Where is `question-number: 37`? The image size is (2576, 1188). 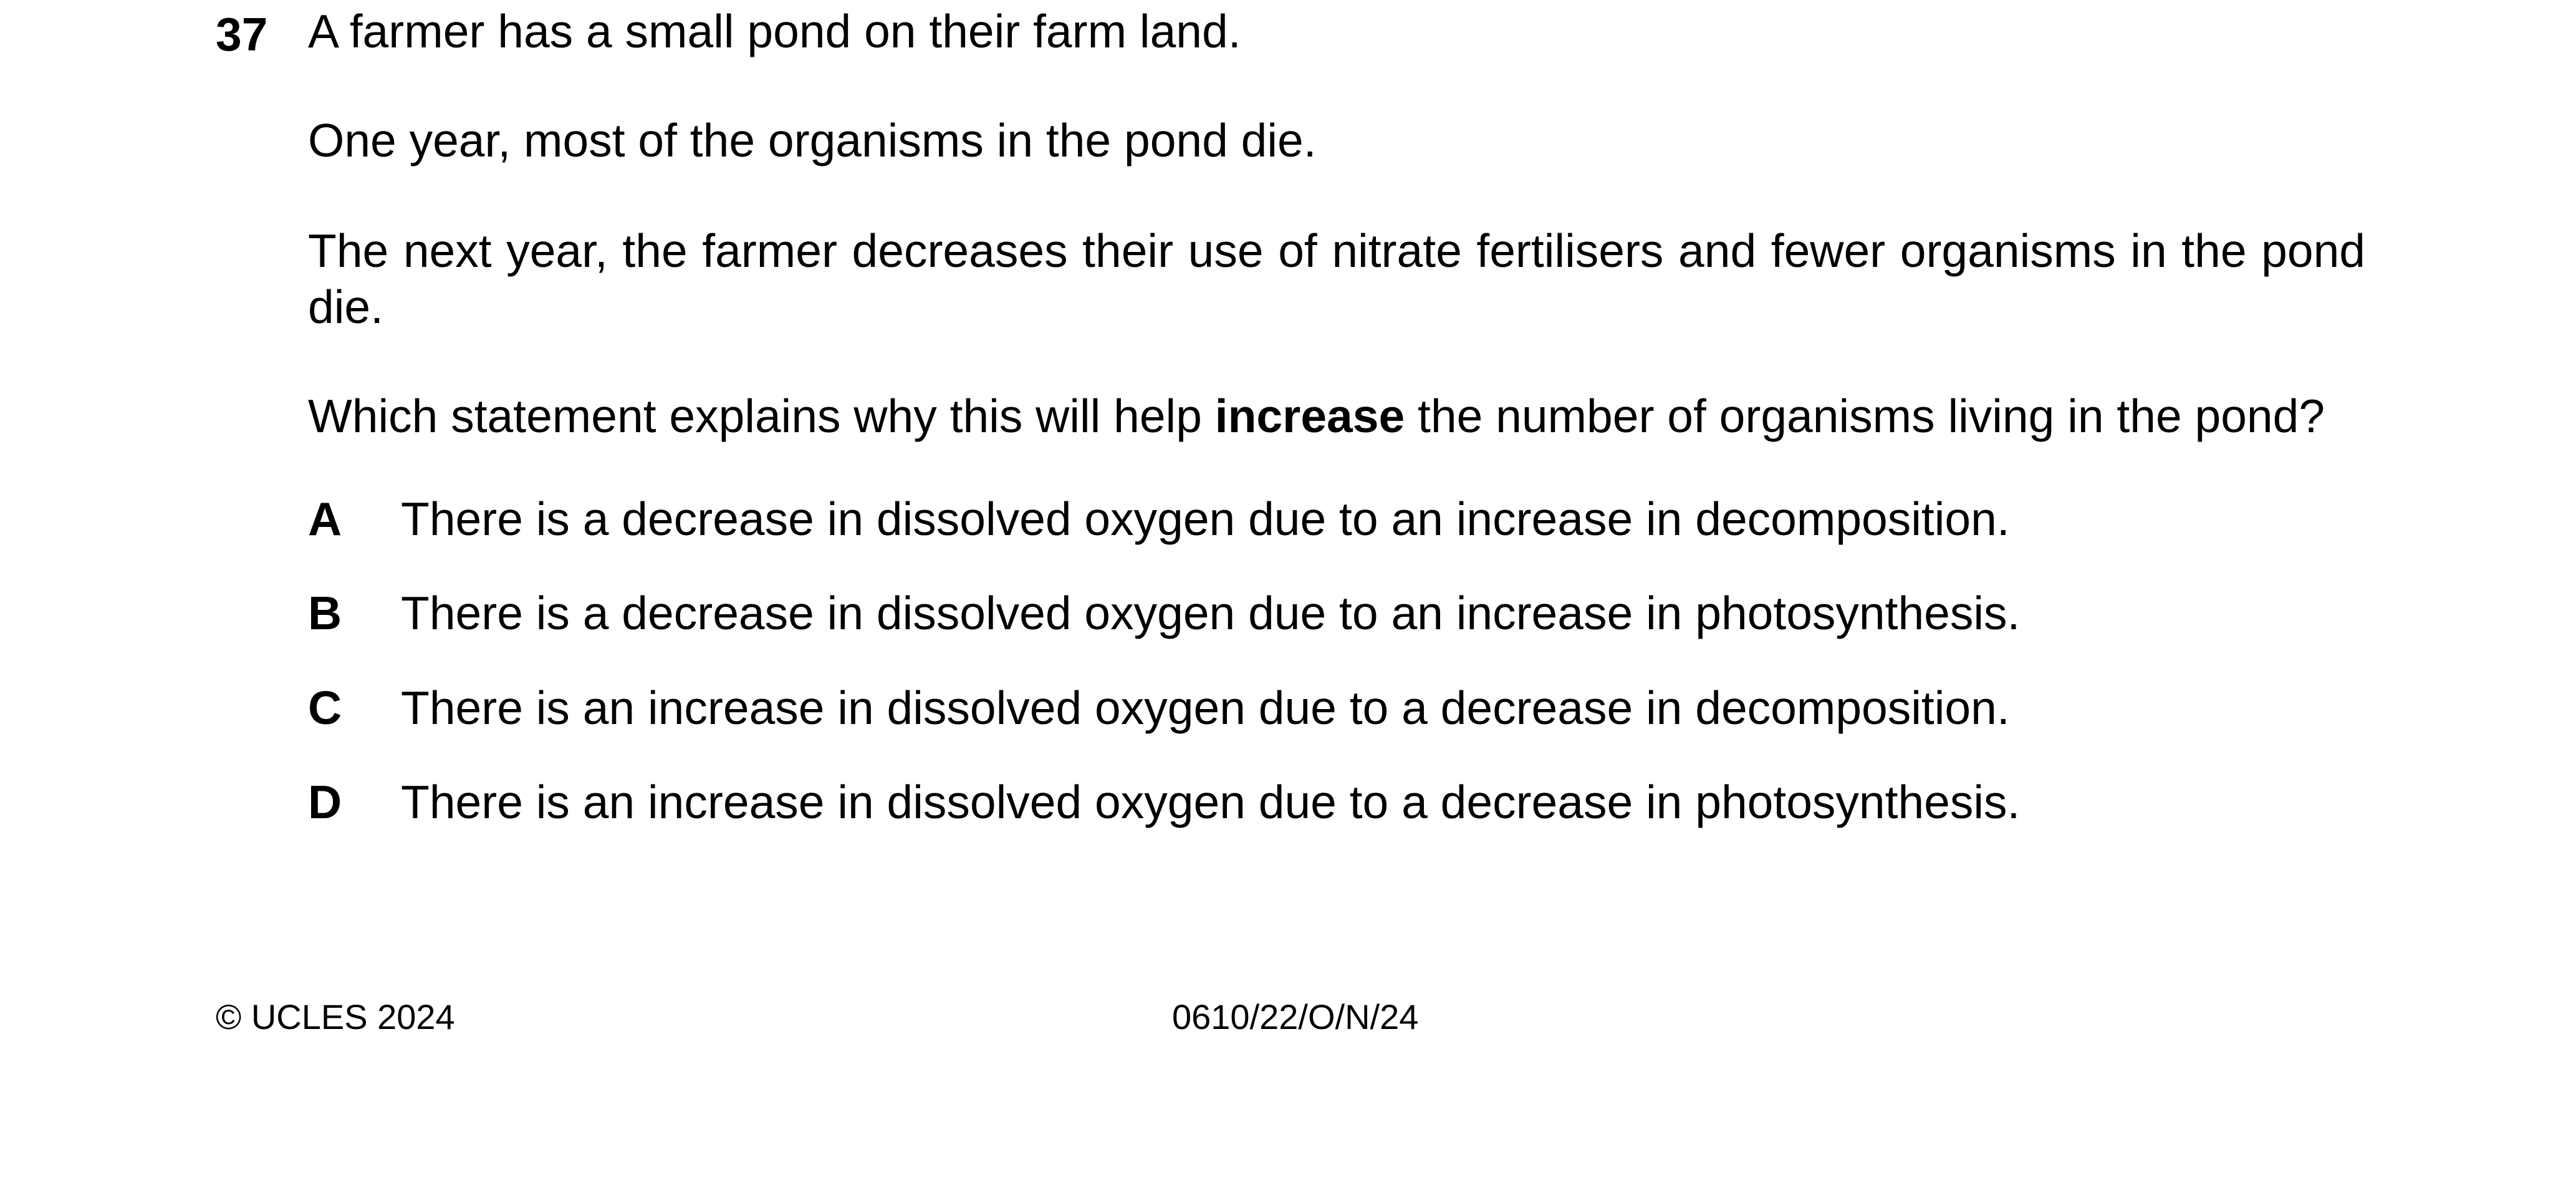 question-number: 37 is located at coordinates (242, 34).